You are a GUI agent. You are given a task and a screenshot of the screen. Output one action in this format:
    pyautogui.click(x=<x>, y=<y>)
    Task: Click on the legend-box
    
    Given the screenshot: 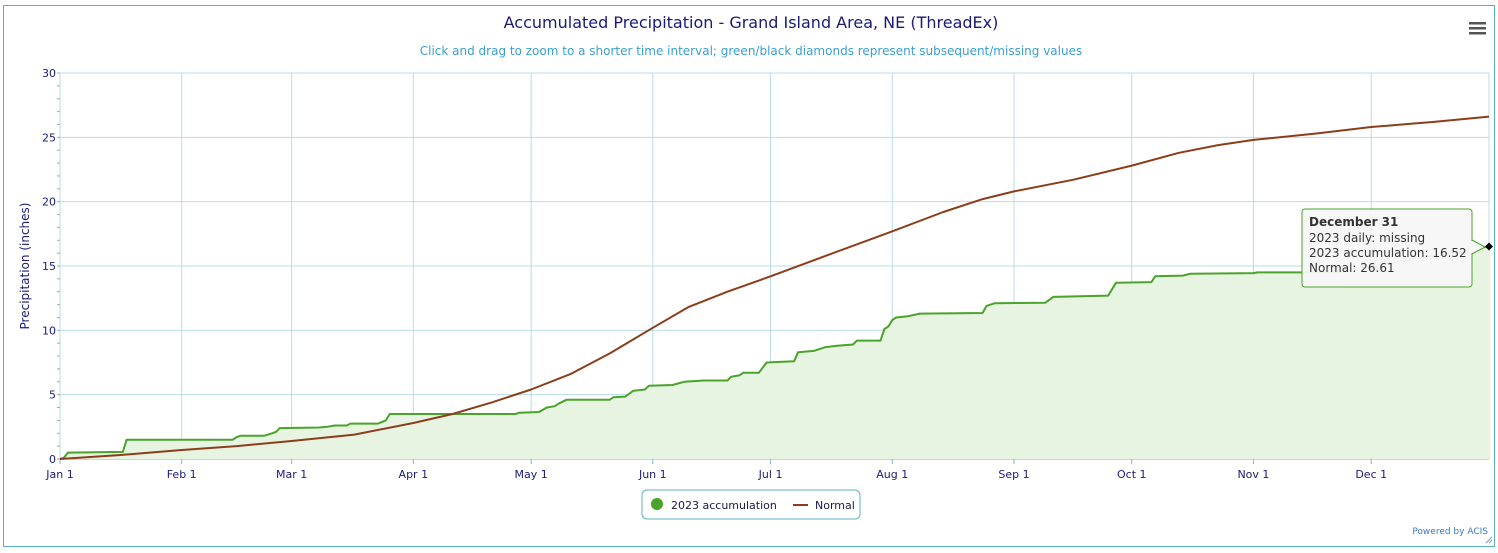 What is the action you would take?
    pyautogui.click(x=751, y=504)
    